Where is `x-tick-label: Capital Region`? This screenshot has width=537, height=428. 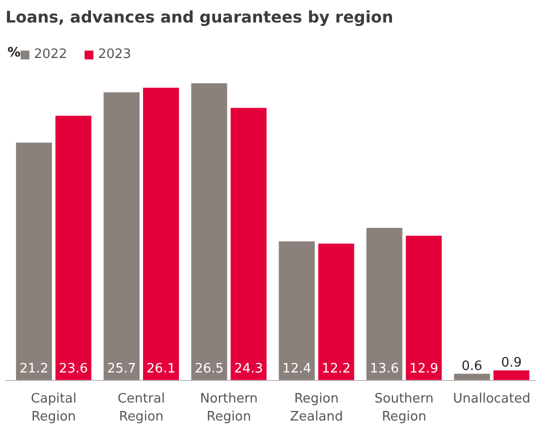 x-tick-label: Capital Region is located at coordinates (53, 408).